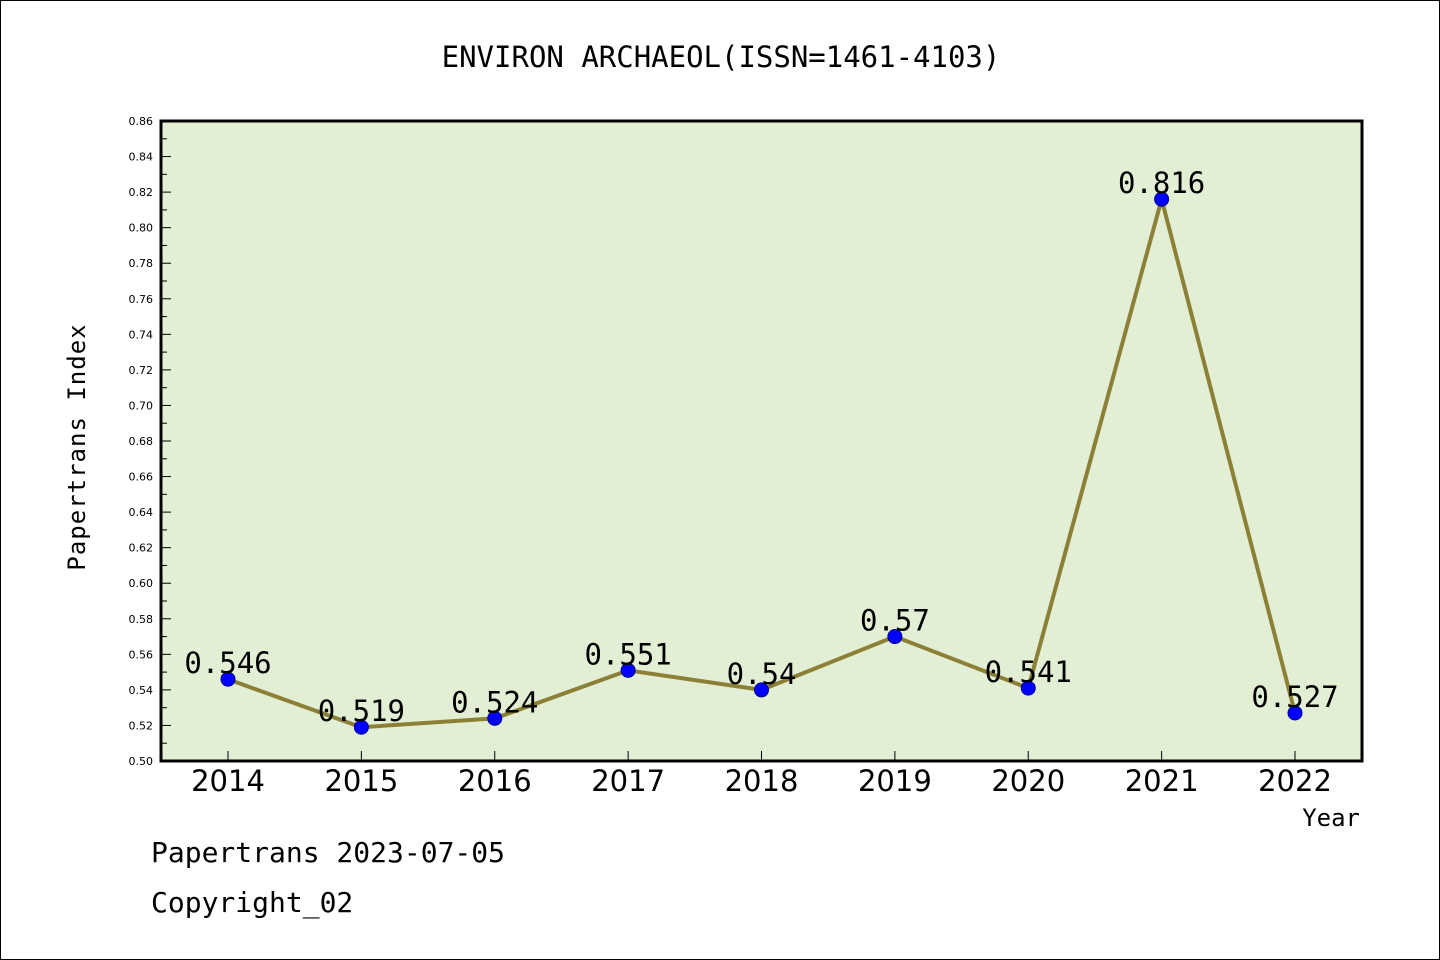  Describe the element at coordinates (361, 711) in the screenshot. I see `data-label: 0.519` at that location.